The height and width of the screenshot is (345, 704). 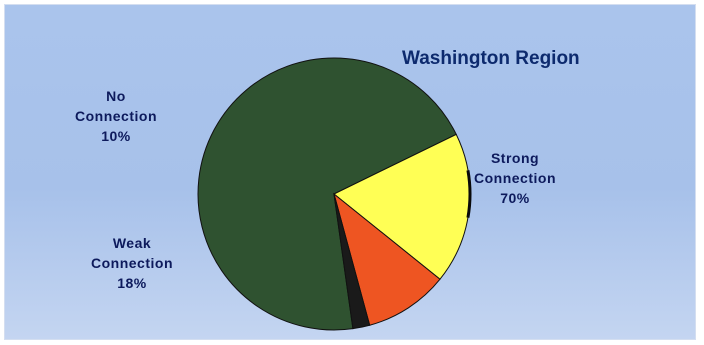 What do you see at coordinates (132, 243) in the screenshot?
I see `label-weak-line1: Weak` at bounding box center [132, 243].